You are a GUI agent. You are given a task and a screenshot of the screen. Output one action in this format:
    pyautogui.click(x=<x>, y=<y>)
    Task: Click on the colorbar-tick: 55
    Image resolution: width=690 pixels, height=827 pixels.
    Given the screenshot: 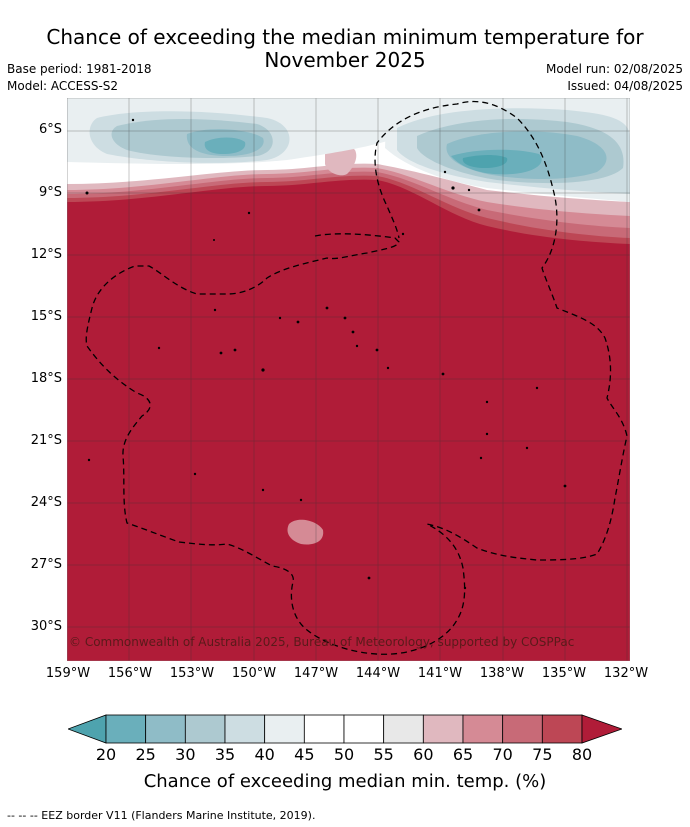 What is the action you would take?
    pyautogui.click(x=383, y=754)
    